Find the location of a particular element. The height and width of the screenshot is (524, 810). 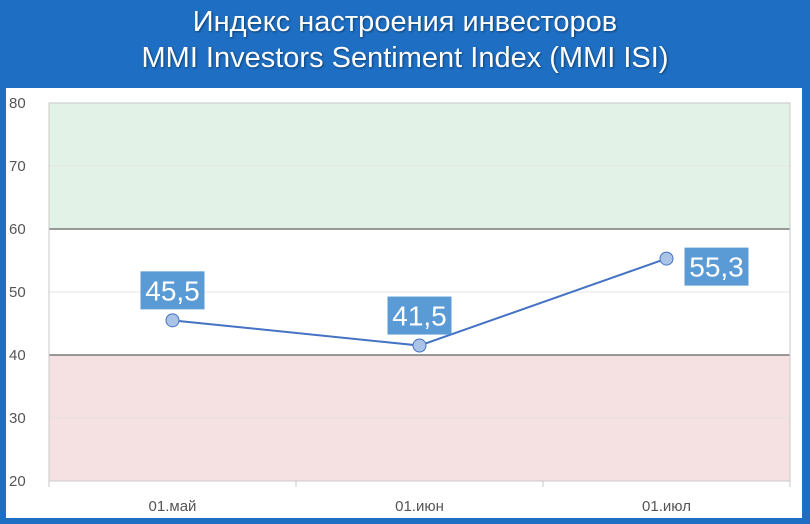

data-label: 41,5 is located at coordinates (419, 316).